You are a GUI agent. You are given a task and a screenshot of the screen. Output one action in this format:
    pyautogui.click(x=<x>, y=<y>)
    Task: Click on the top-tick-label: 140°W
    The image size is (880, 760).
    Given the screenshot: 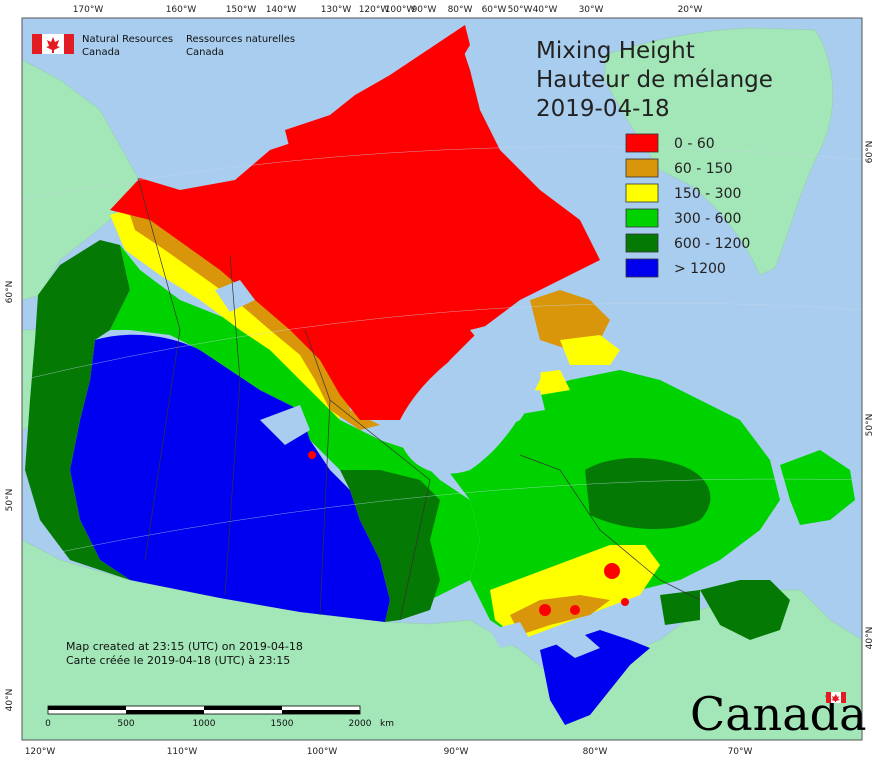 What is the action you would take?
    pyautogui.click(x=281, y=10)
    